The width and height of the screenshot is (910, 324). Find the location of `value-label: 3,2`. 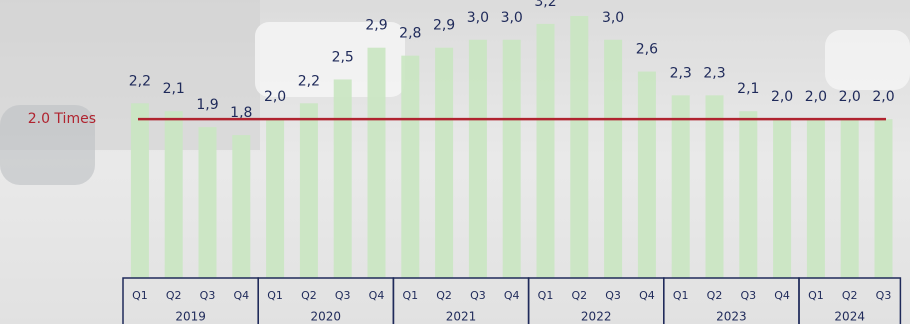

value-label: 3,2 is located at coordinates (545, 5).